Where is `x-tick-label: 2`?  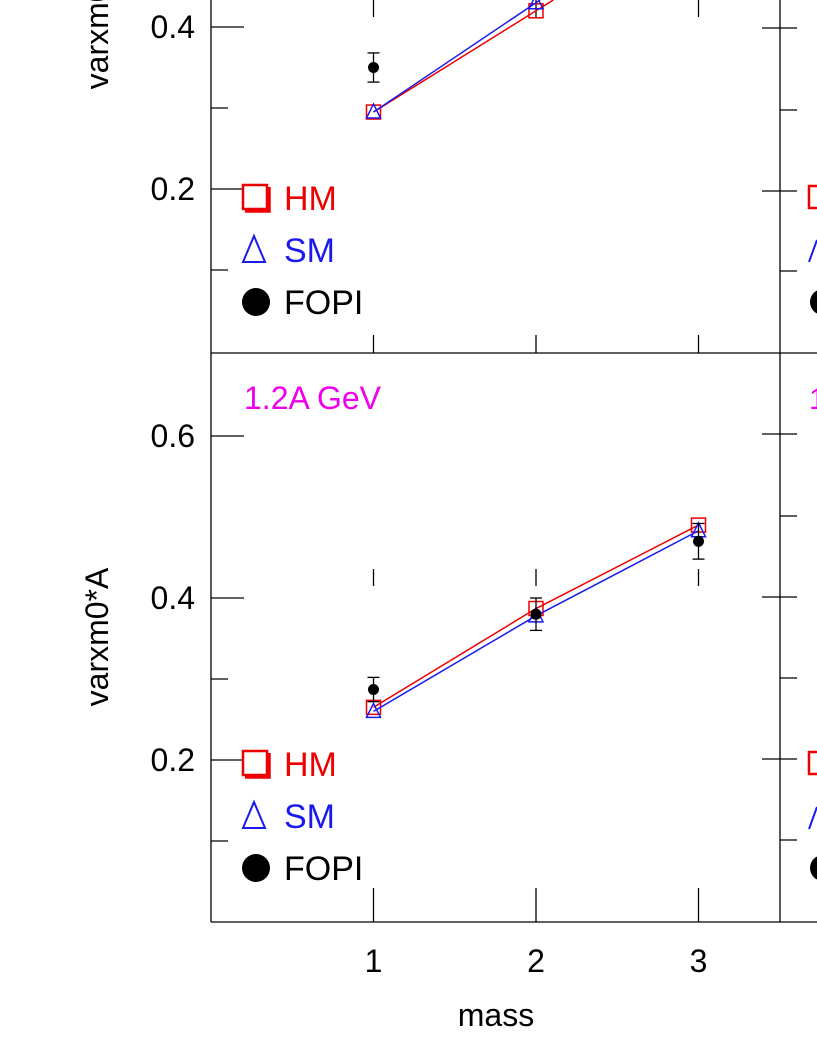 x-tick-label: 2 is located at coordinates (536, 961).